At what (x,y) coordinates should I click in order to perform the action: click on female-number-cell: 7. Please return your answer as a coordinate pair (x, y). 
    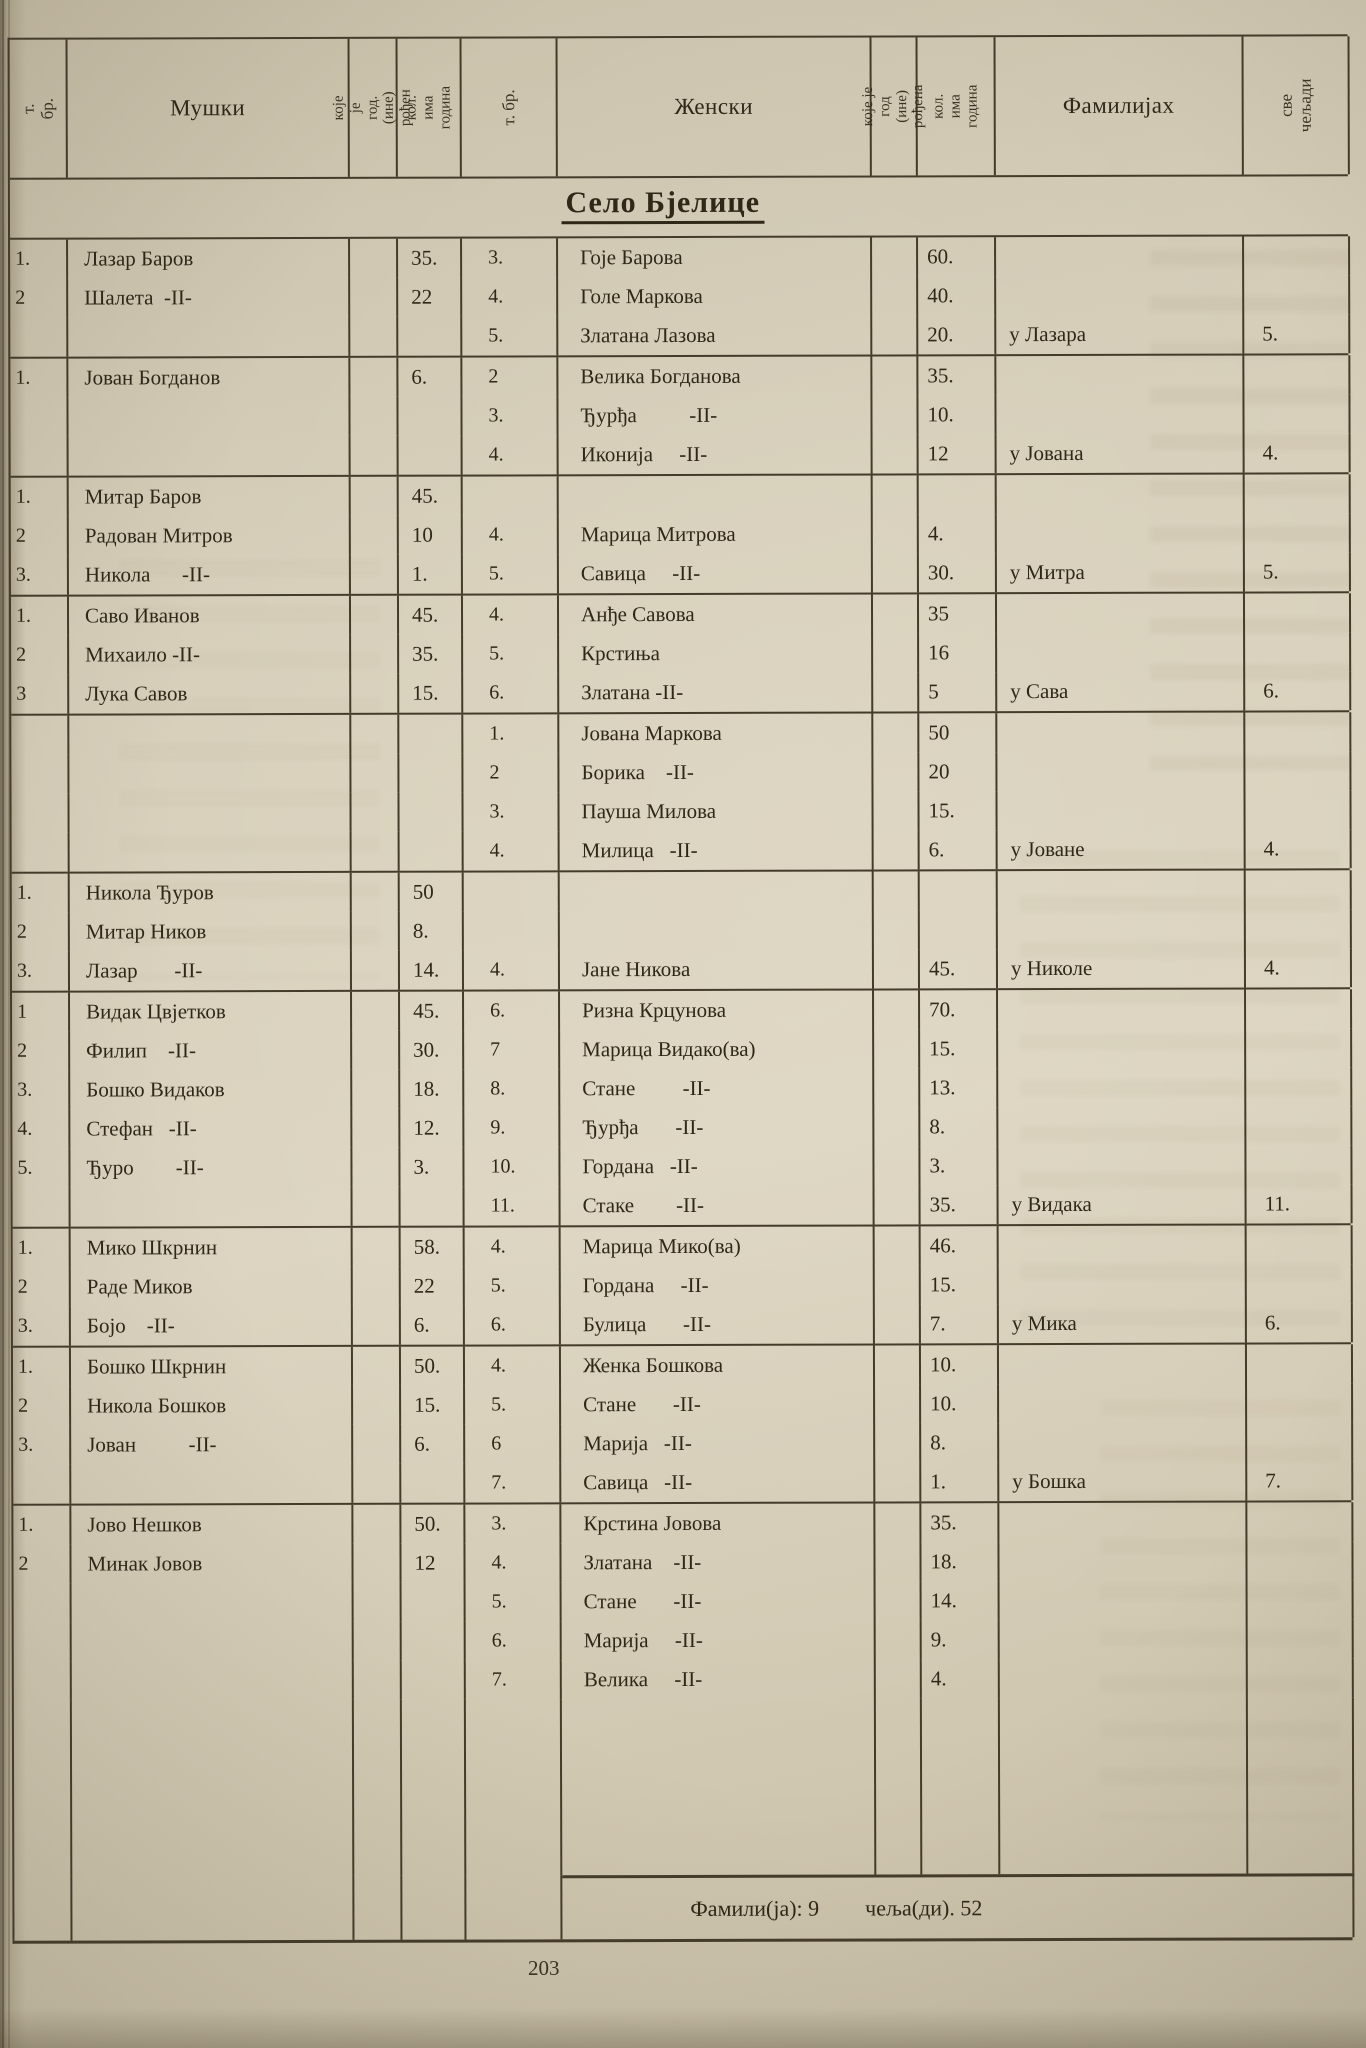
    Looking at the image, I should click on (512, 1050).